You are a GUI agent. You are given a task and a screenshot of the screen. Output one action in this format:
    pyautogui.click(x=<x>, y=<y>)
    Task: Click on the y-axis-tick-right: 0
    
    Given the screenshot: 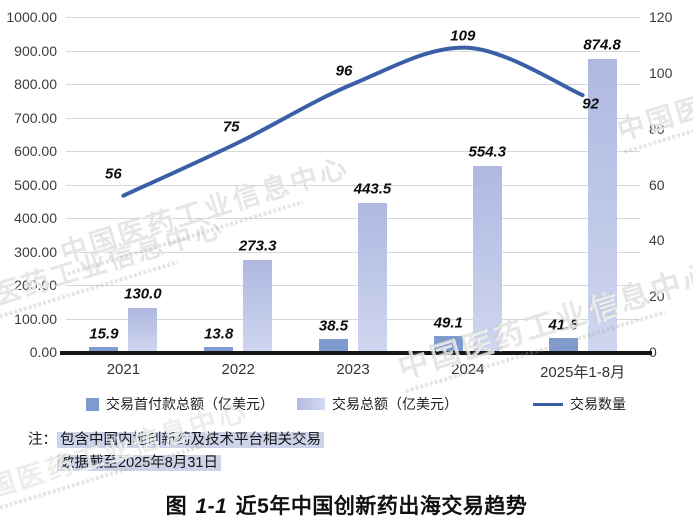 What is the action you would take?
    pyautogui.click(x=653, y=352)
    